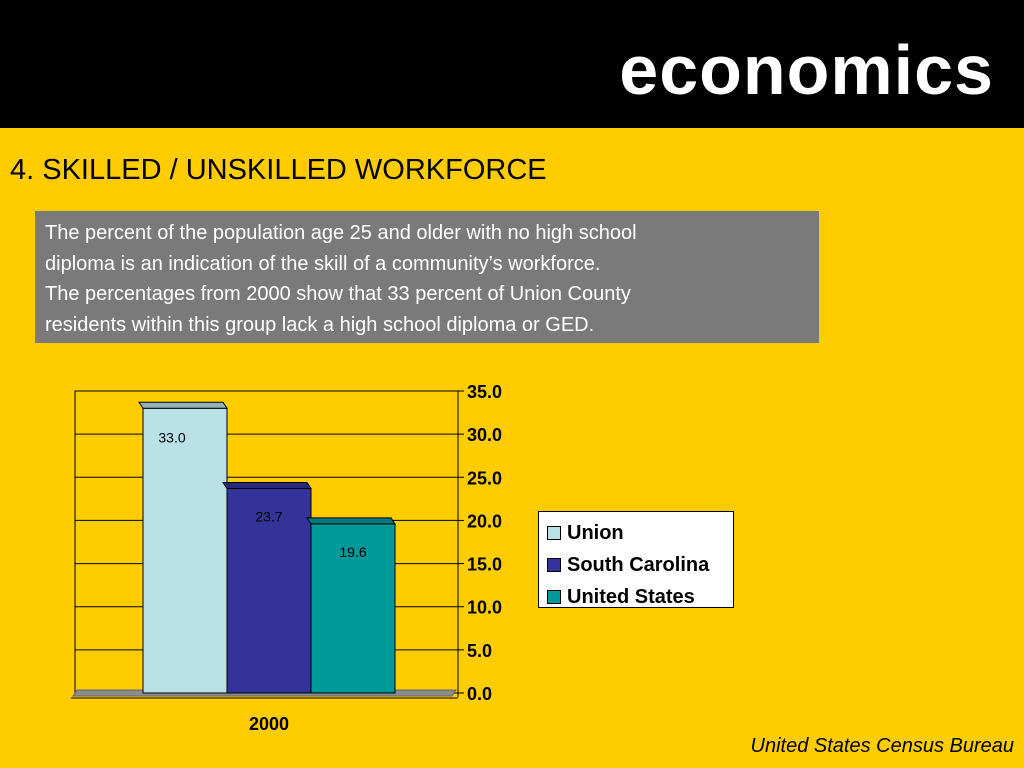 The image size is (1024, 768). What do you see at coordinates (484, 435) in the screenshot?
I see `y-tick-label: 30.0` at bounding box center [484, 435].